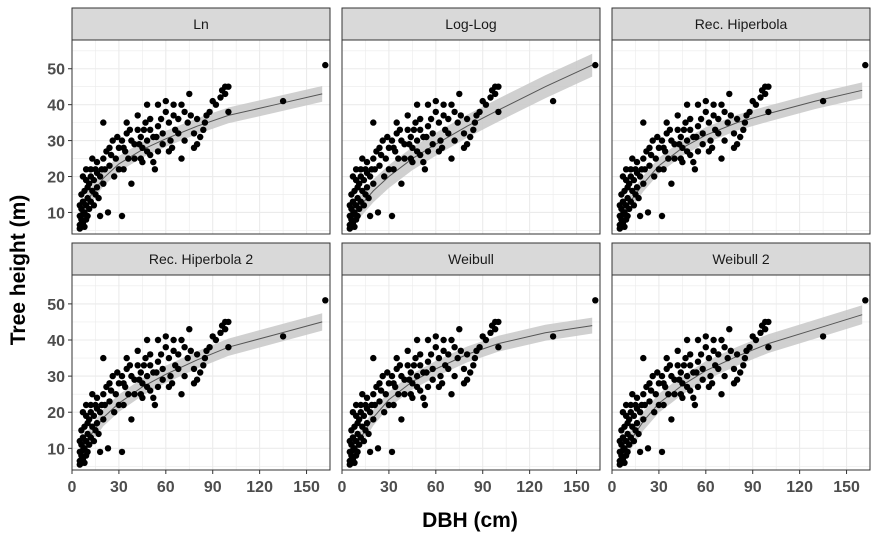 The height and width of the screenshot is (539, 878). I want to click on x-tick-label: 90, so click(483, 487).